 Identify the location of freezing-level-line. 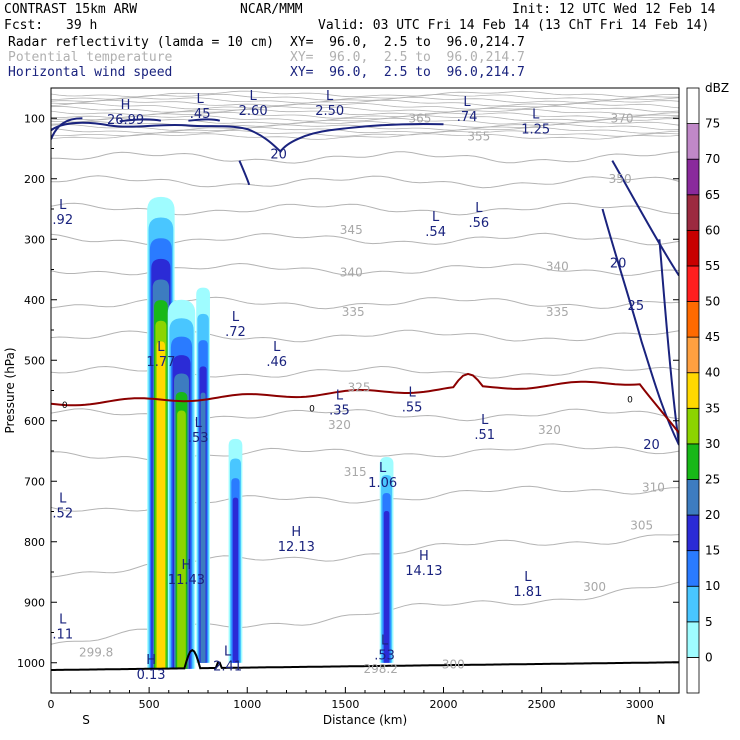
(365, 403).